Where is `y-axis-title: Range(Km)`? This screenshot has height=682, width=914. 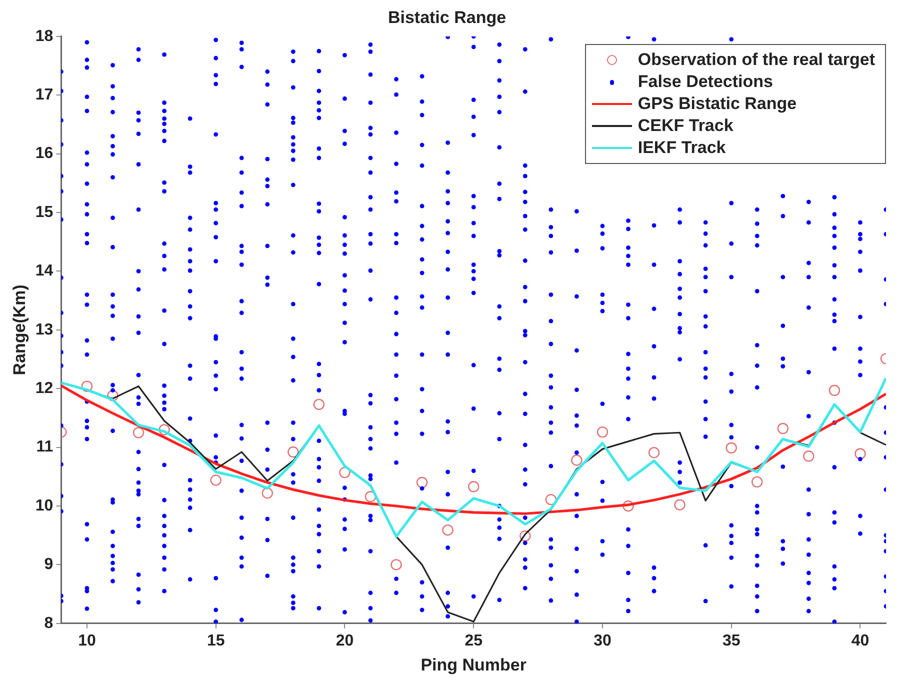
y-axis-title: Range(Km) is located at coordinates (19, 330).